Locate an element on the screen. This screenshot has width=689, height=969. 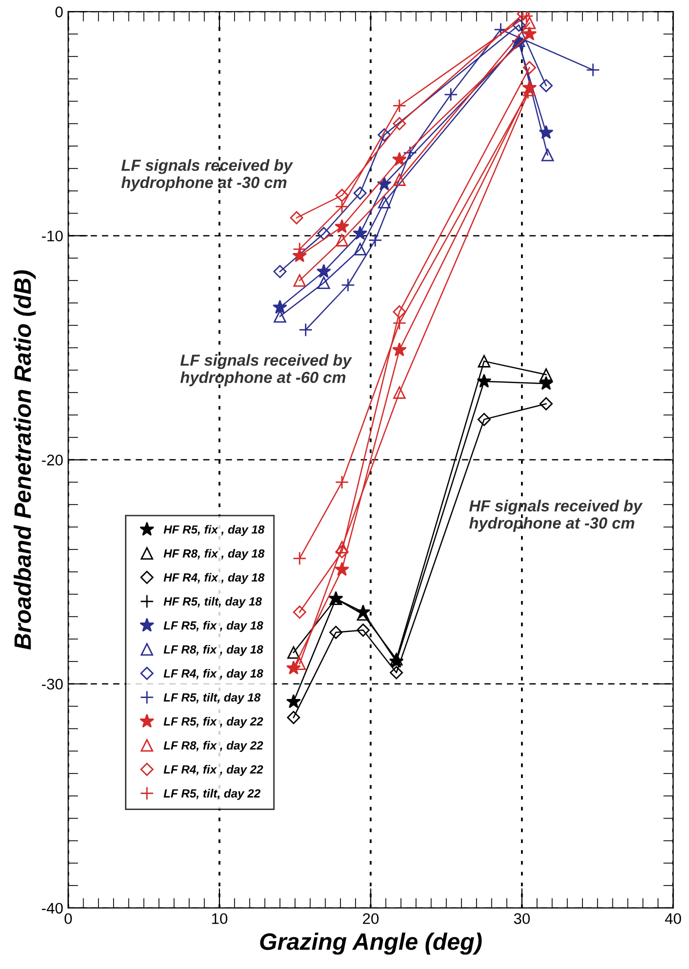
legend-label: LF R8, fix , day 18 is located at coordinates (214, 650).